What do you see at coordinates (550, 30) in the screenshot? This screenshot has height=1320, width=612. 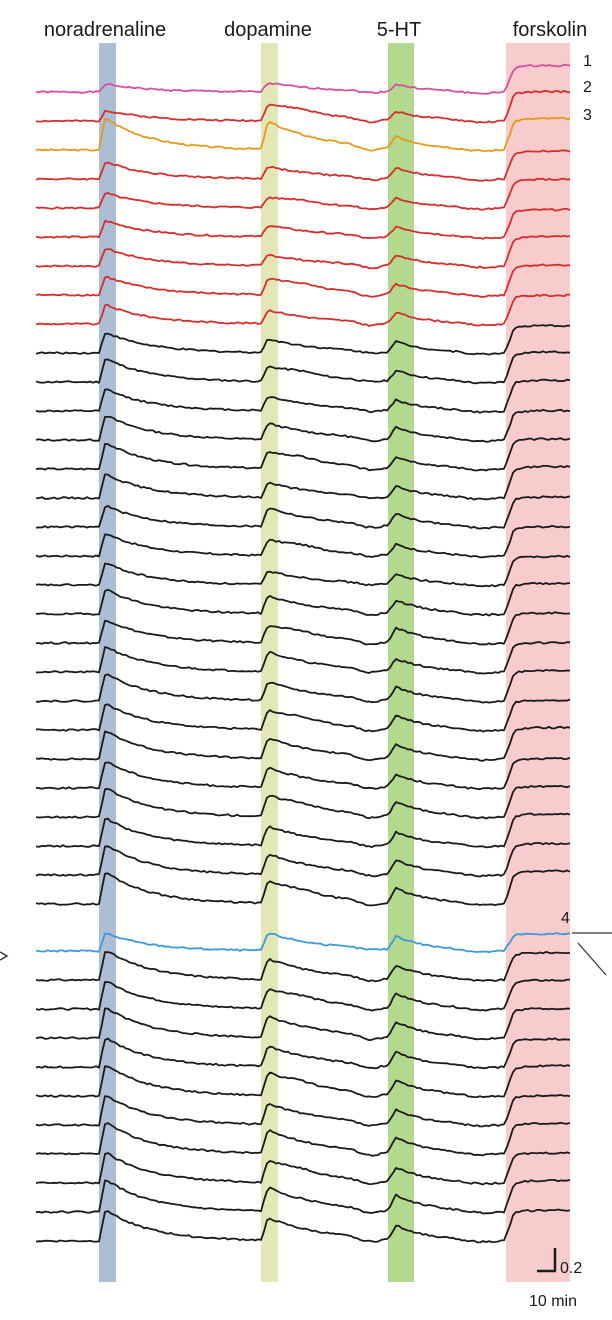 I see `stimulus-label-forskolin: forskolin` at bounding box center [550, 30].